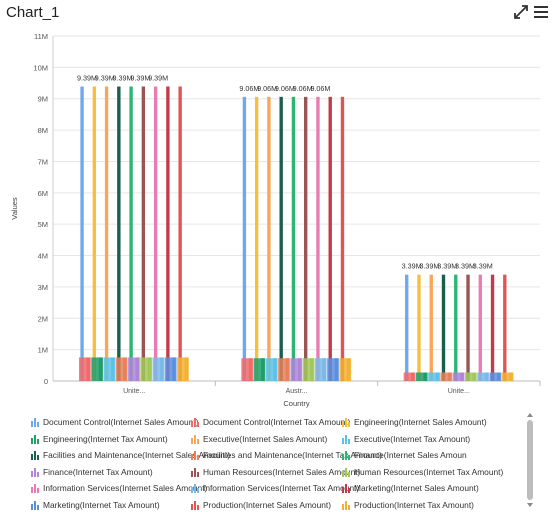 This screenshot has width=553, height=518. I want to click on y-axis-title: Values, so click(14, 208).